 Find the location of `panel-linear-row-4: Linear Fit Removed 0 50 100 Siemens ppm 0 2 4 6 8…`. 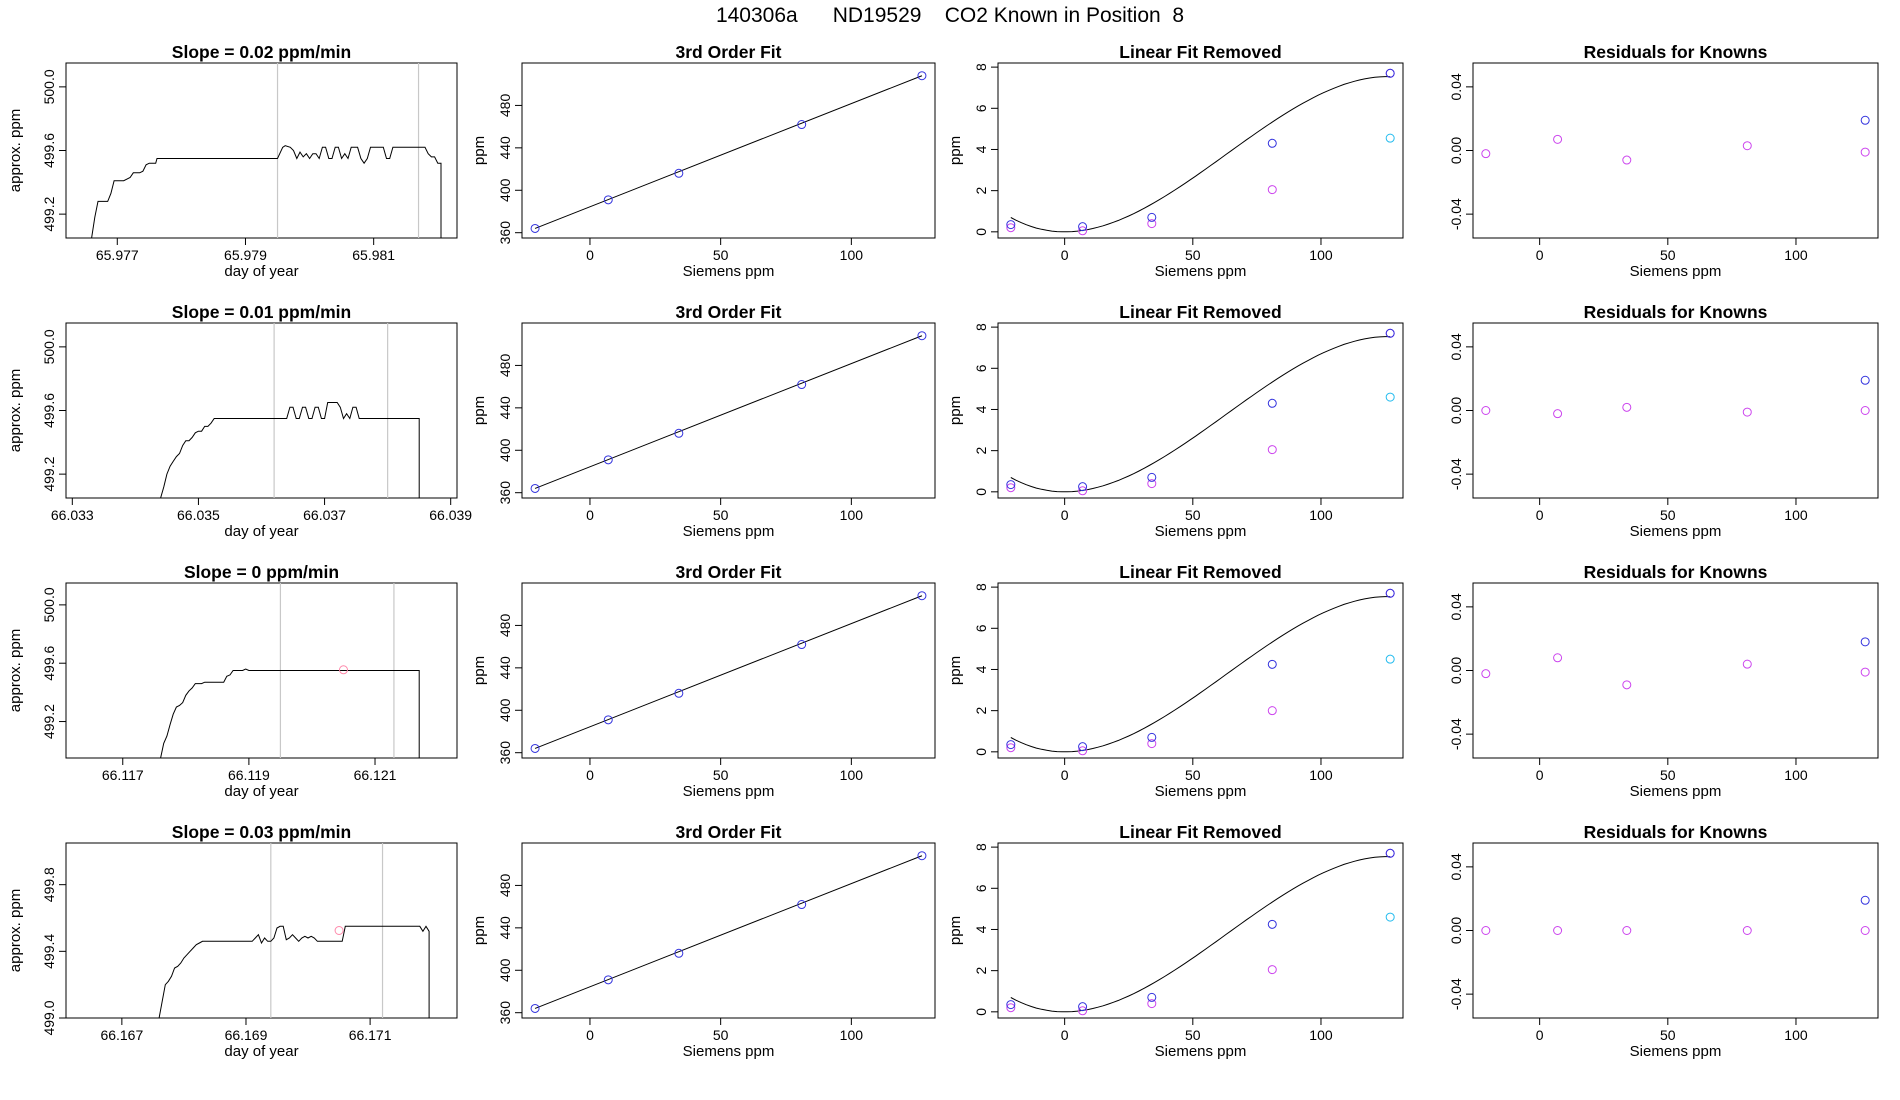

panel-linear-row-4: Linear Fit Removed 0 50 100 Siemens ppm 0 2 4 6 8… is located at coordinates (1175, 941).